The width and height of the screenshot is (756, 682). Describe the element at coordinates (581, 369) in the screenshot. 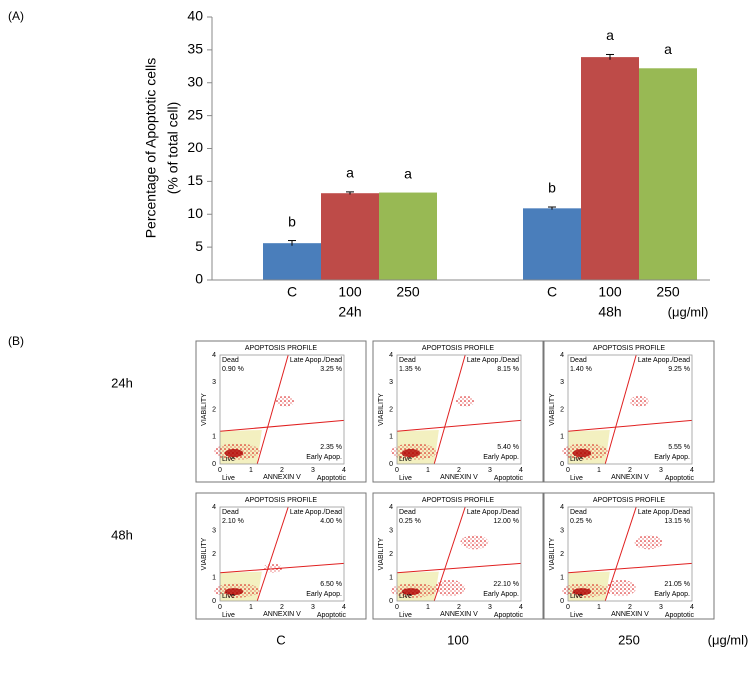

I see `quadrant-value: 1.40 %` at that location.